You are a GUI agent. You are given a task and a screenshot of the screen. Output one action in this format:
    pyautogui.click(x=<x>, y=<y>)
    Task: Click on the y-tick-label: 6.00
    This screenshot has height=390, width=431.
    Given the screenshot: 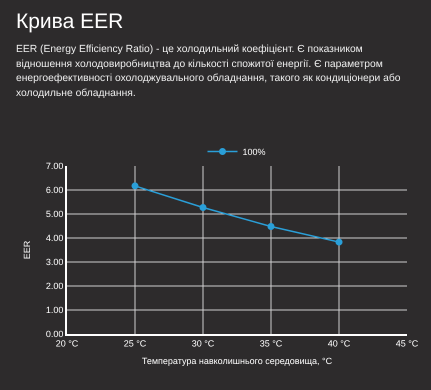 What is the action you would take?
    pyautogui.click(x=55, y=190)
    